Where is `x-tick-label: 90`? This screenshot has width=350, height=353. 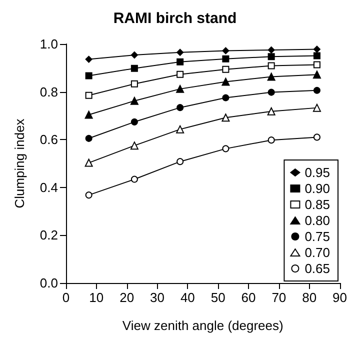
x-tick-label: 90 is located at coordinates (340, 297).